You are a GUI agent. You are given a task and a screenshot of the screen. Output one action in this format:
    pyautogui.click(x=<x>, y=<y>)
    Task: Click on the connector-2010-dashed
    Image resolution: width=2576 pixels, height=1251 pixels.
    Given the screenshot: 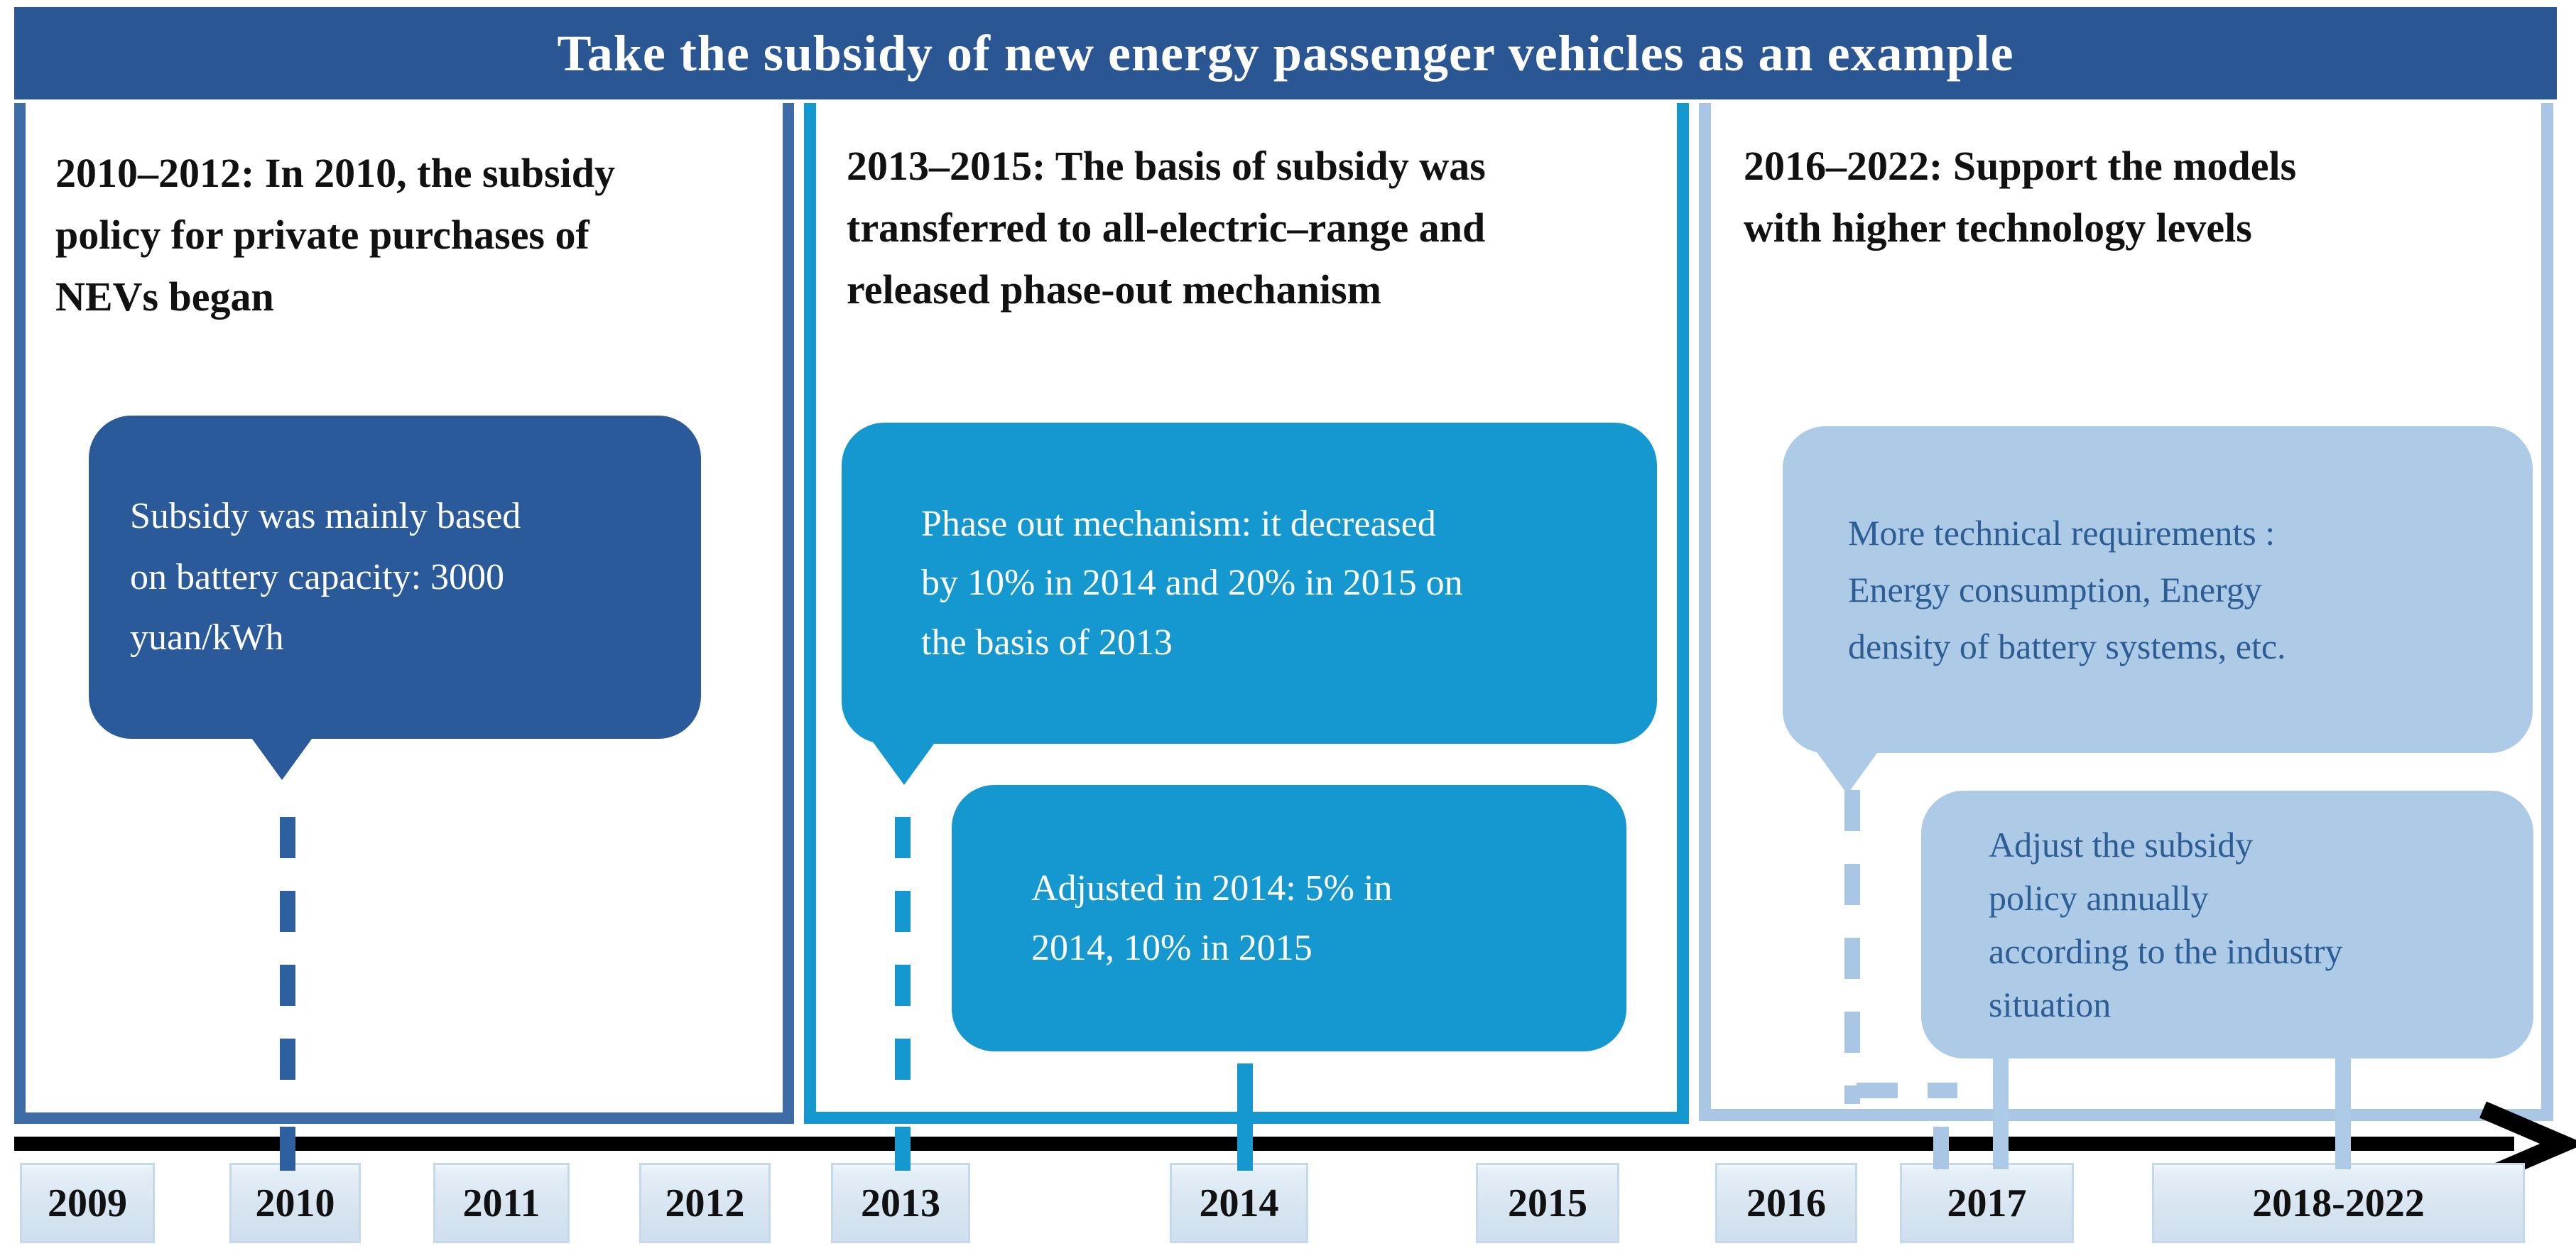 What is the action you would take?
    pyautogui.click(x=288, y=963)
    